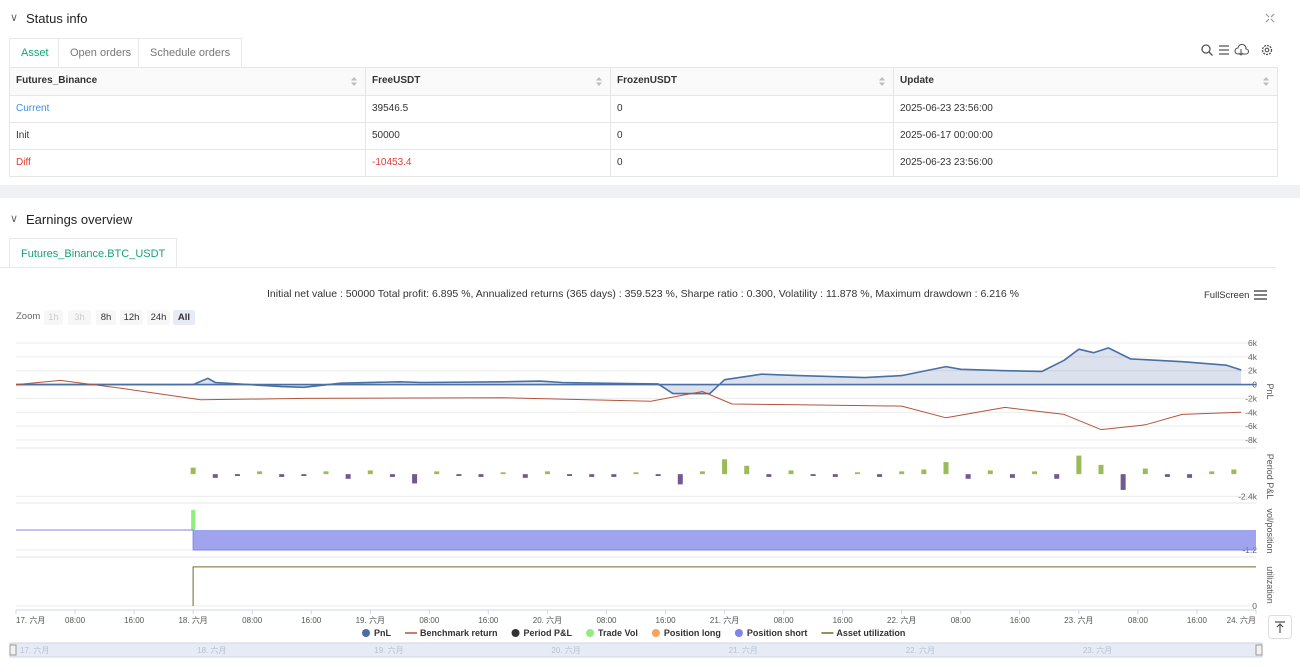 Image resolution: width=1300 pixels, height=668 pixels. I want to click on y-tick-label: -4k, so click(1251, 412).